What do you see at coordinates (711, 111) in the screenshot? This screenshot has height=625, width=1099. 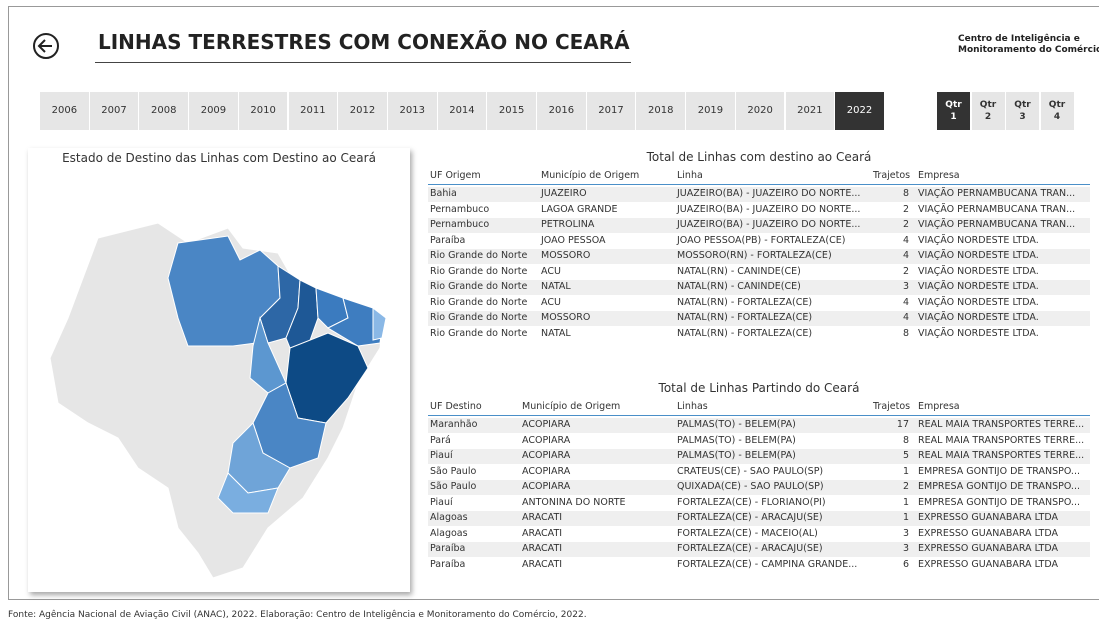 I see `year-button: 2019` at bounding box center [711, 111].